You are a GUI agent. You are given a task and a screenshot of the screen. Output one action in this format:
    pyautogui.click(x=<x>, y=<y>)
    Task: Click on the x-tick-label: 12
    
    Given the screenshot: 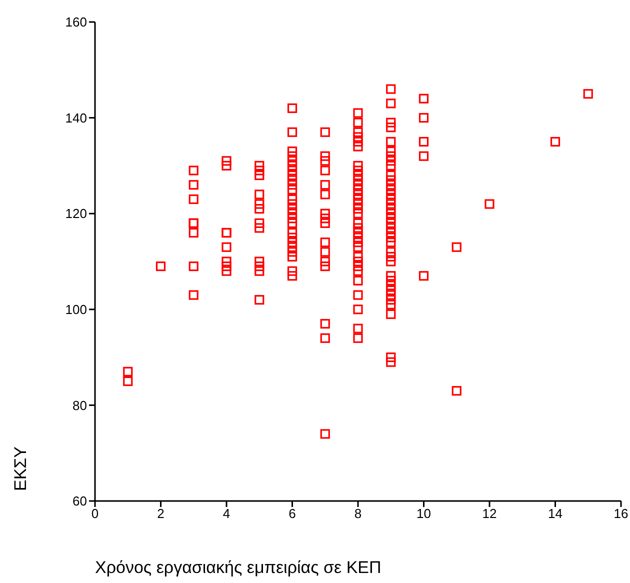 What is the action you would take?
    pyautogui.click(x=489, y=514)
    